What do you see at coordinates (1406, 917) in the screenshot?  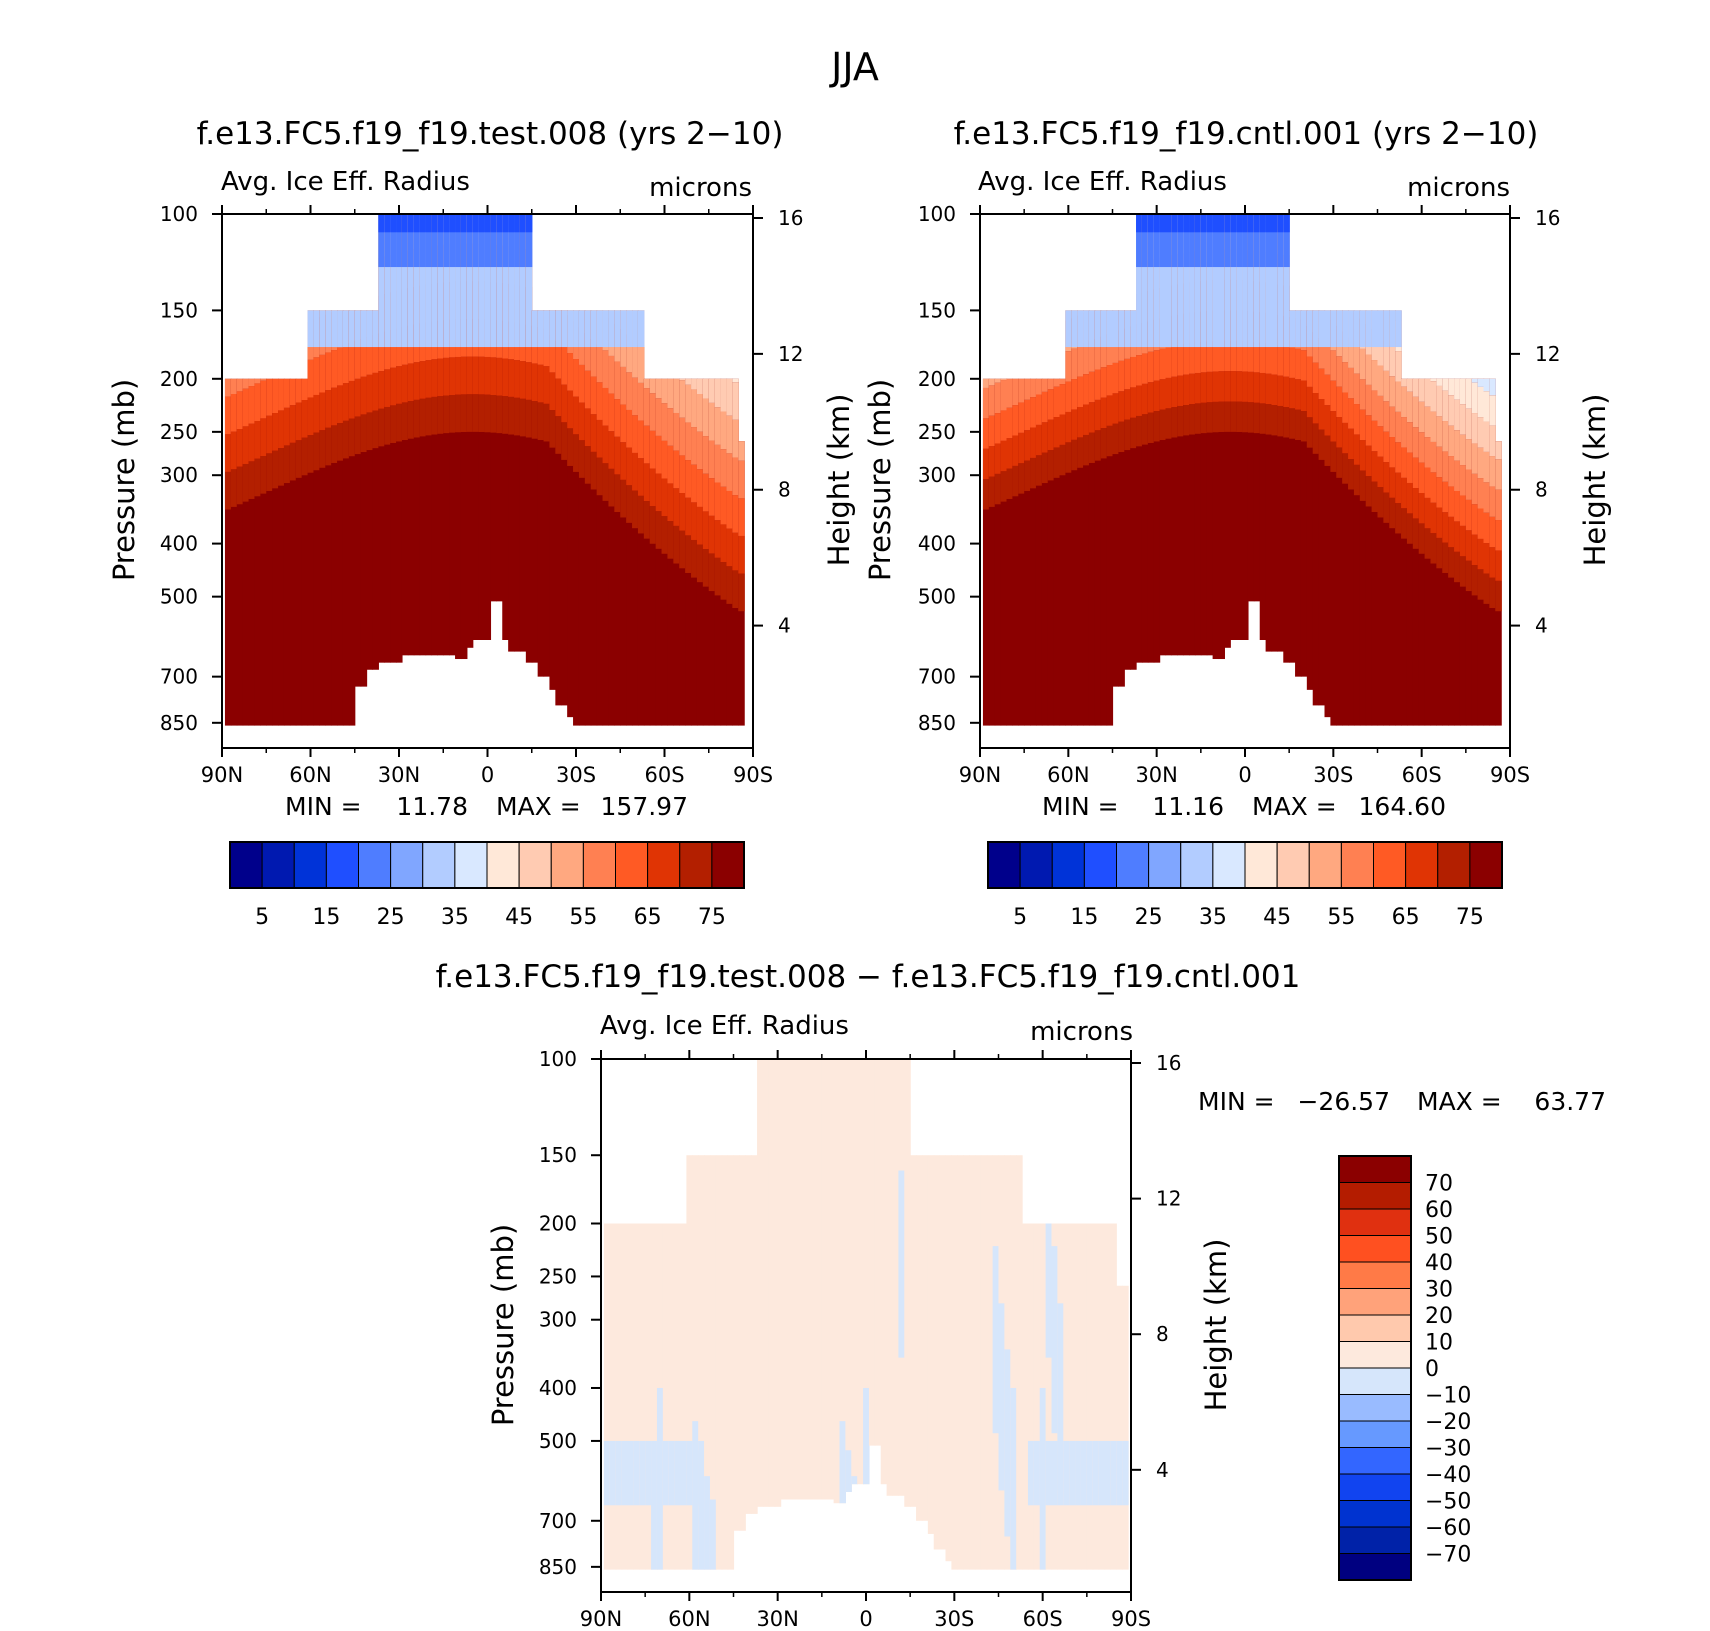 I see `colorbar-label: 65` at bounding box center [1406, 917].